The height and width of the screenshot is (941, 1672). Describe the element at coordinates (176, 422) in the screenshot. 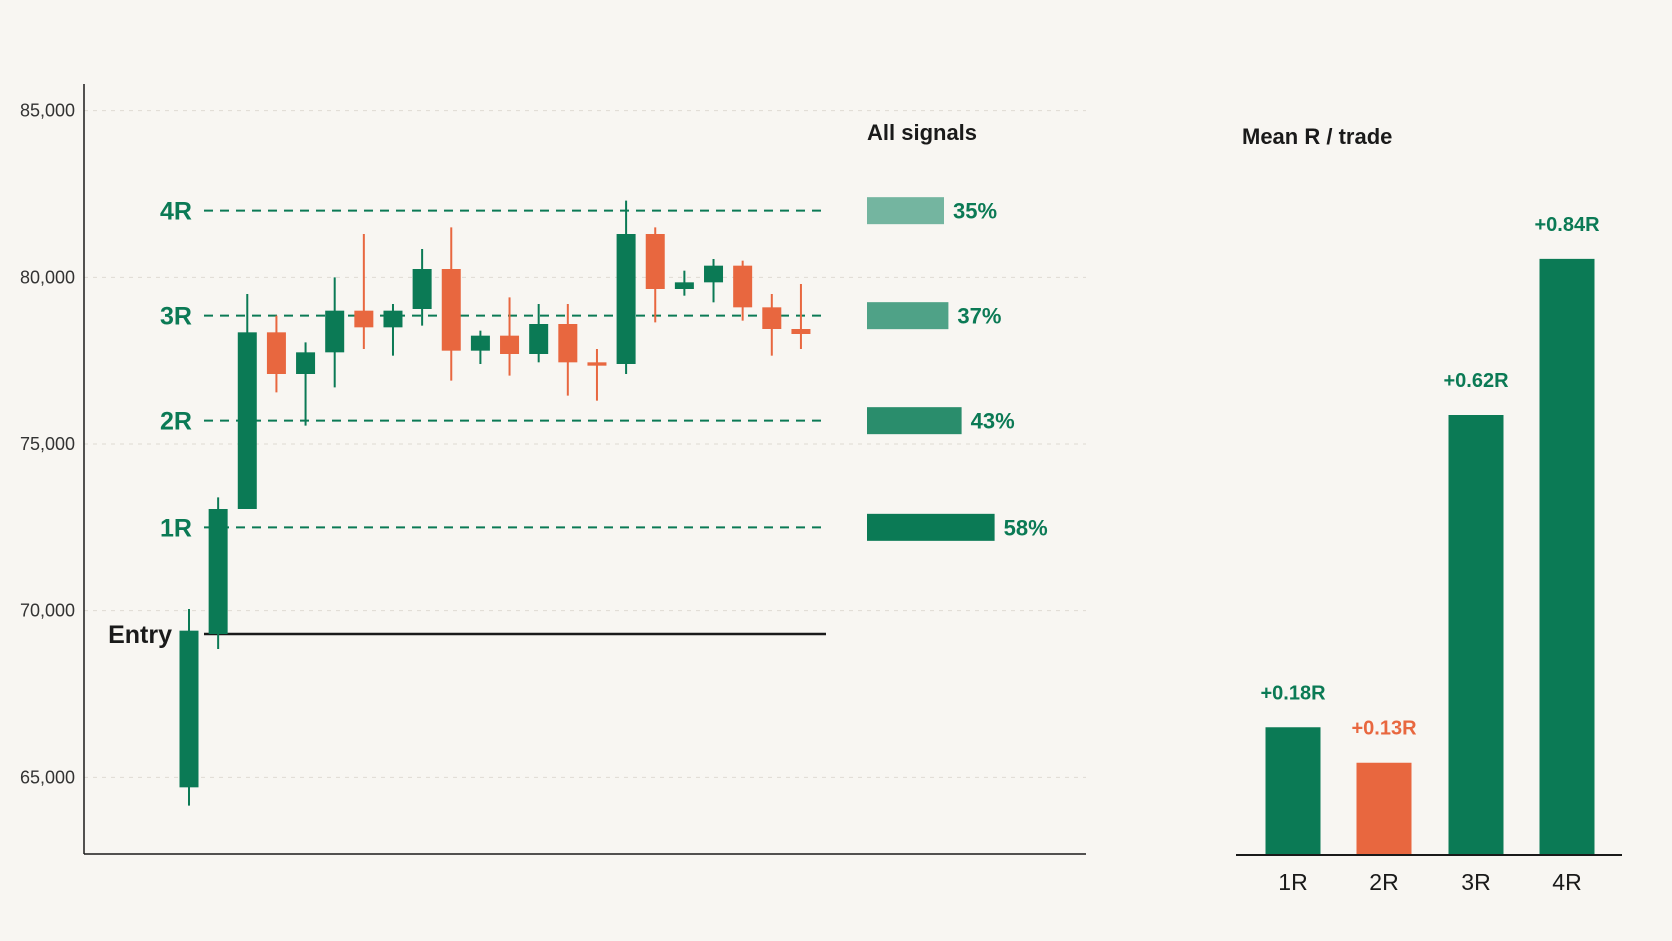

I see `target-level-label: 2R` at that location.